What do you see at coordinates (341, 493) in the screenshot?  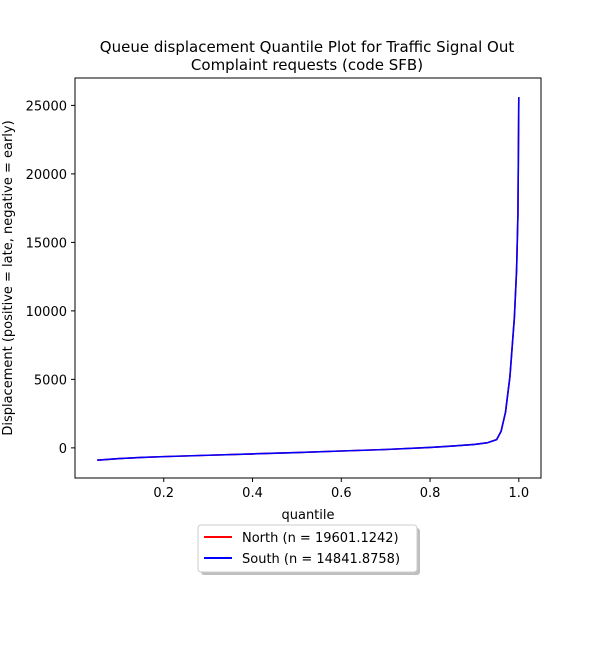 I see `x-tick-label: 0.6` at bounding box center [341, 493].